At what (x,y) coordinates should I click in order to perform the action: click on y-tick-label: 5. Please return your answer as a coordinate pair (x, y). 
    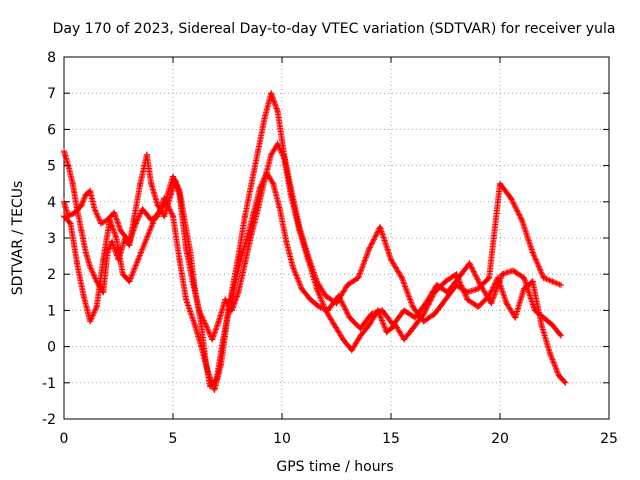
    Looking at the image, I should click on (51, 167).